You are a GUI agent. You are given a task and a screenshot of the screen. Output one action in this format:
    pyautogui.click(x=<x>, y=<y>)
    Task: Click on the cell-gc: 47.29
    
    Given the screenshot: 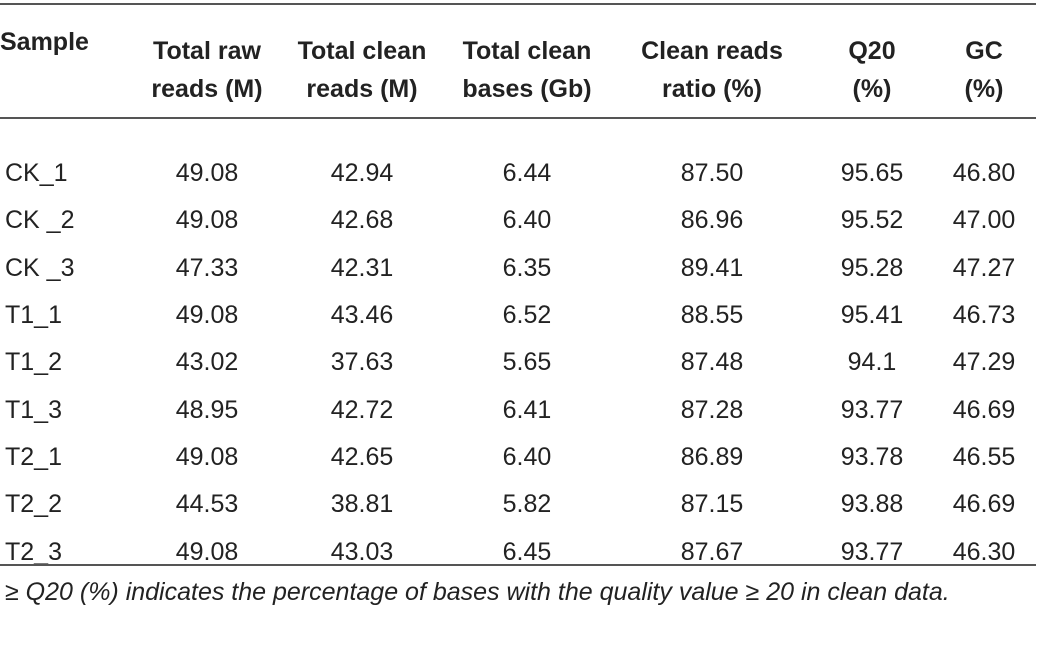 What is the action you would take?
    pyautogui.click(x=984, y=362)
    